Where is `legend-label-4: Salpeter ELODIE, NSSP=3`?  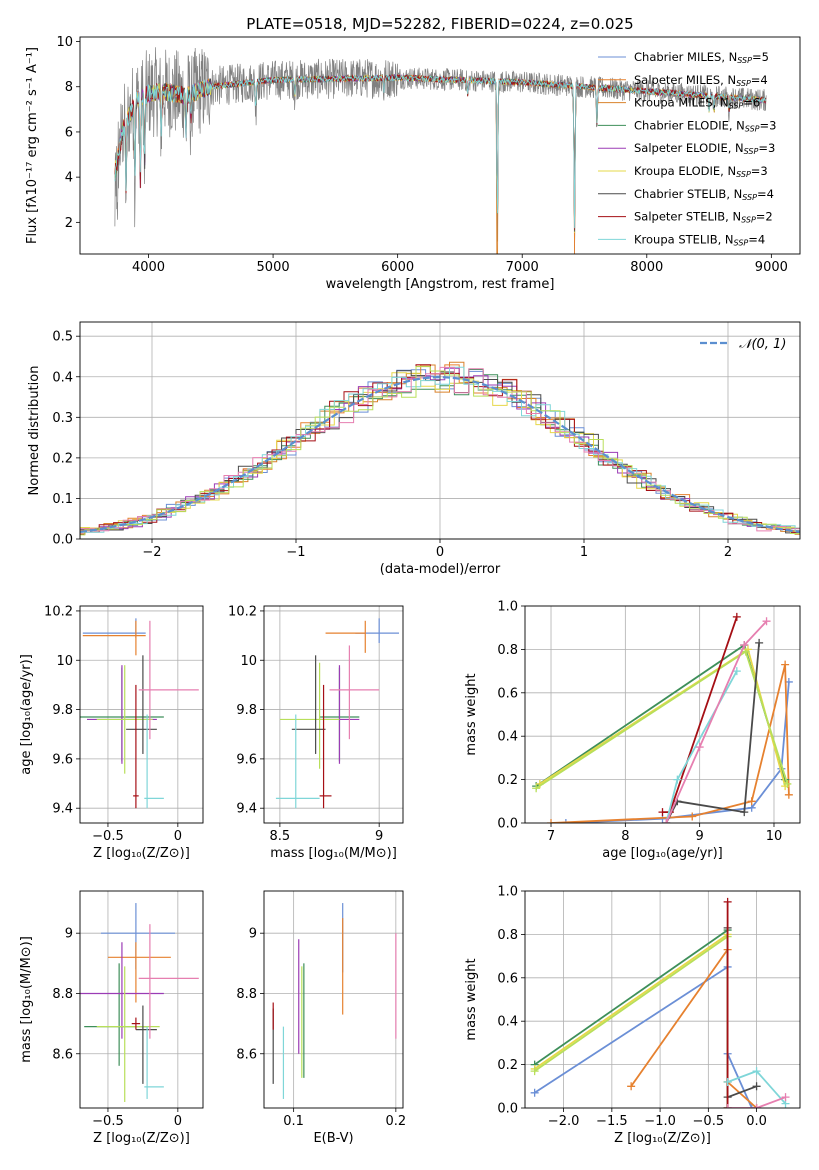 legend-label-4: Salpeter ELODIE, NSSP=3 is located at coordinates (704, 148).